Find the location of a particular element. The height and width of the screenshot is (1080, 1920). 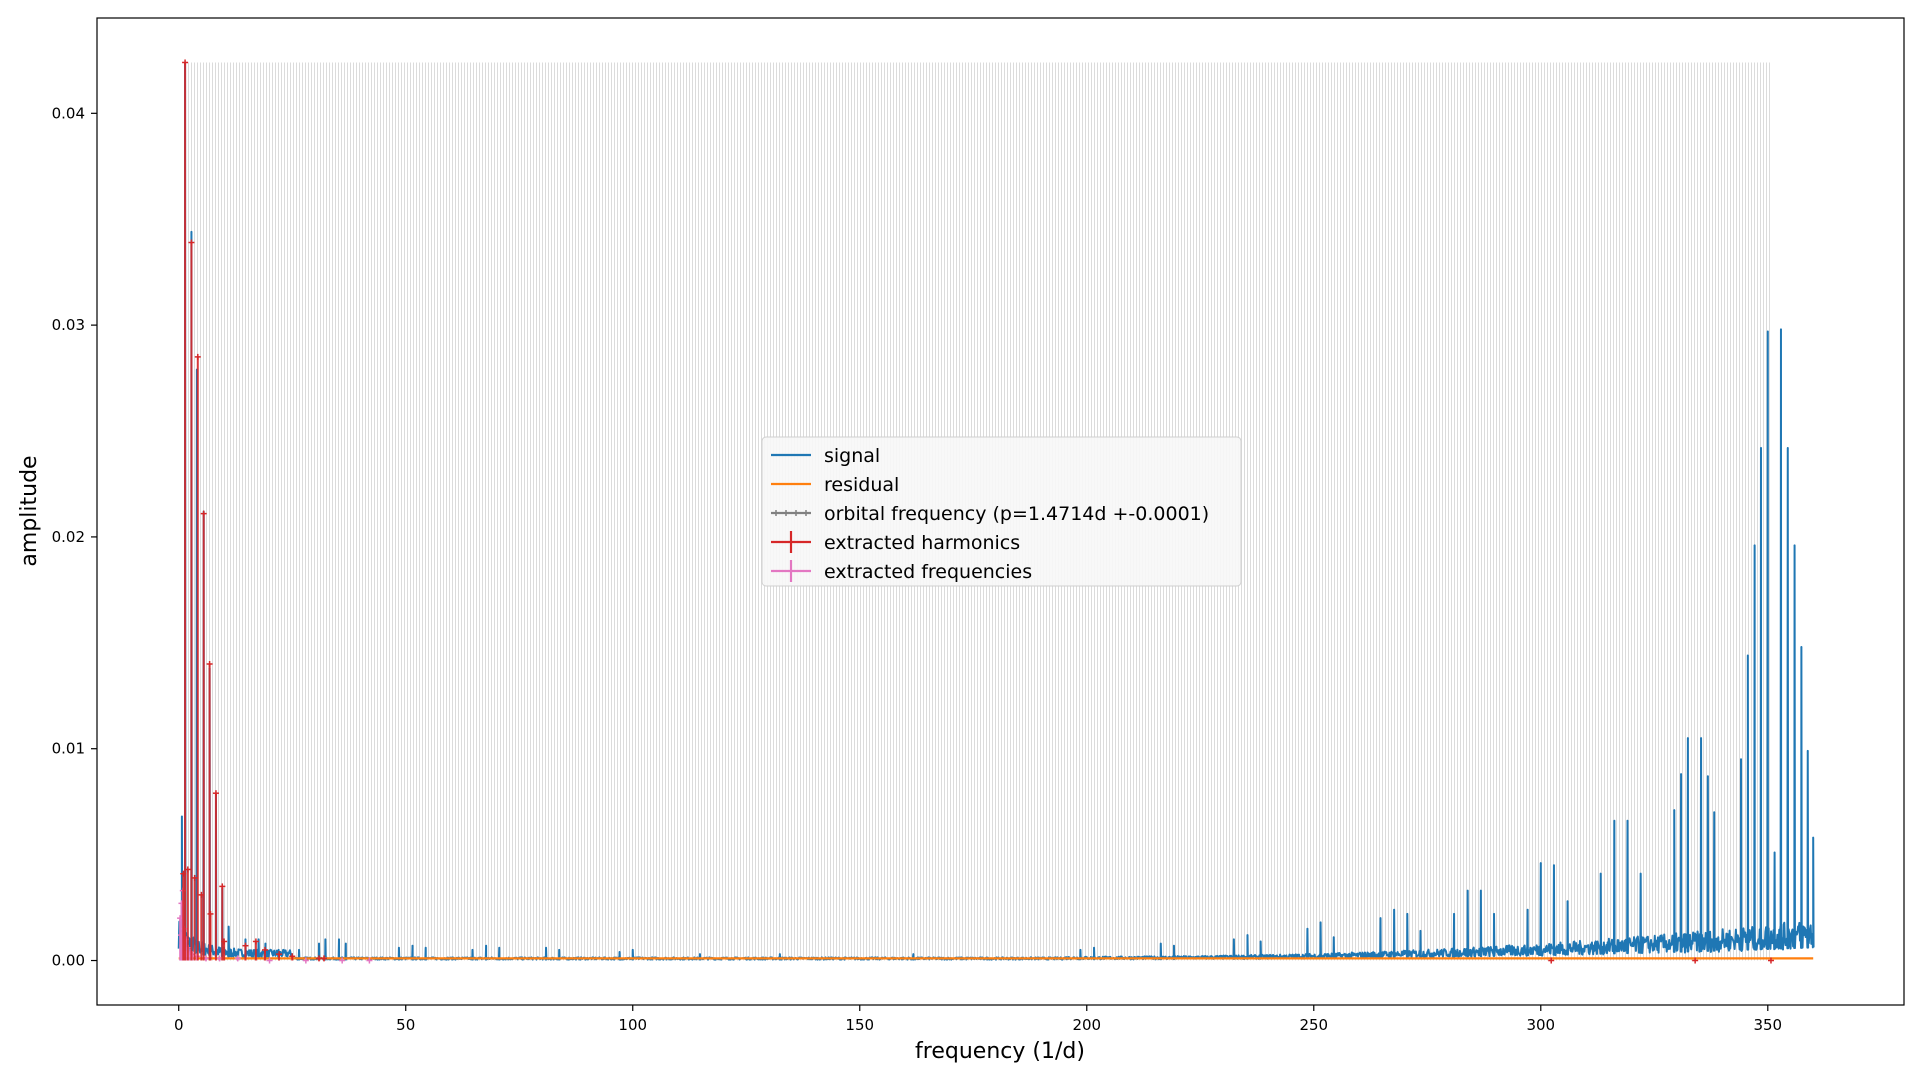

x-tick-label-3: 150 is located at coordinates (859, 1025).